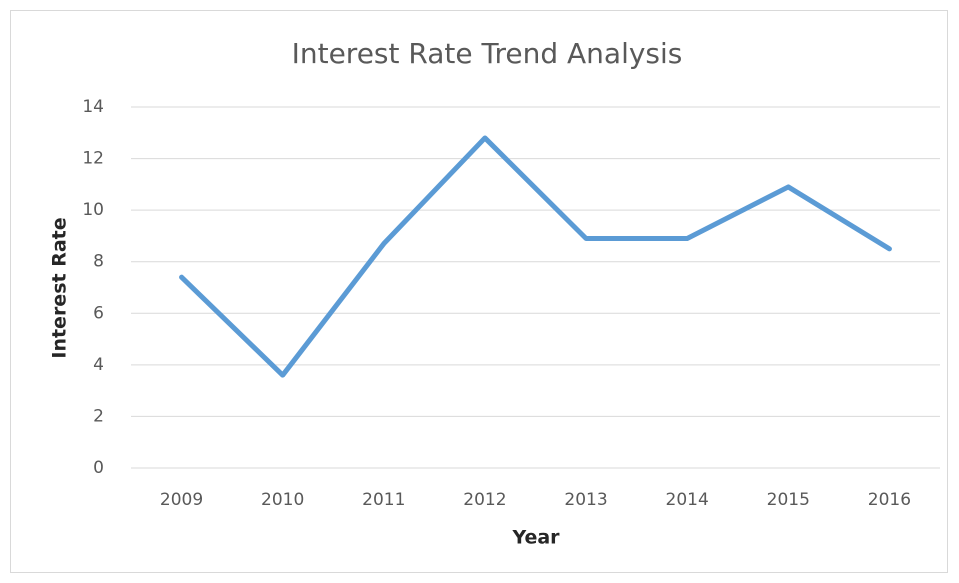 This screenshot has height=583, width=959. I want to click on x-tick-label: 2010, so click(282, 500).